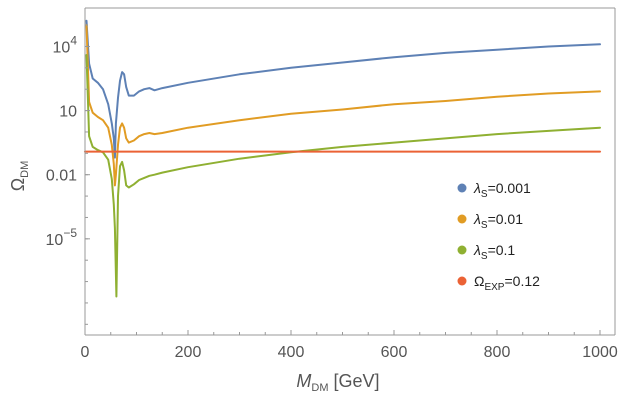  Describe the element at coordinates (498, 236) in the screenshot. I see `legend: λS=0.001 λS=0.01 λS=0.1 ΩEXP=0.12` at that location.